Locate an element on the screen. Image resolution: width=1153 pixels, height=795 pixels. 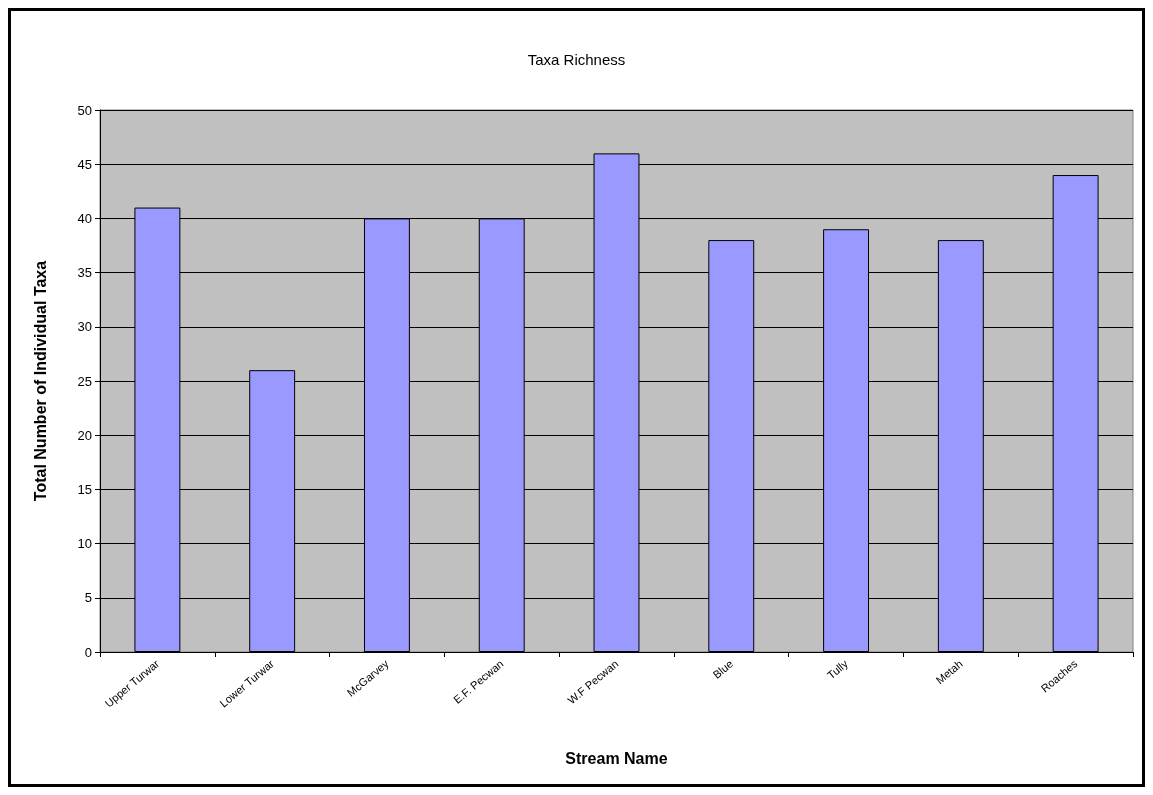
y-tick-label: 0 is located at coordinates (88, 652).